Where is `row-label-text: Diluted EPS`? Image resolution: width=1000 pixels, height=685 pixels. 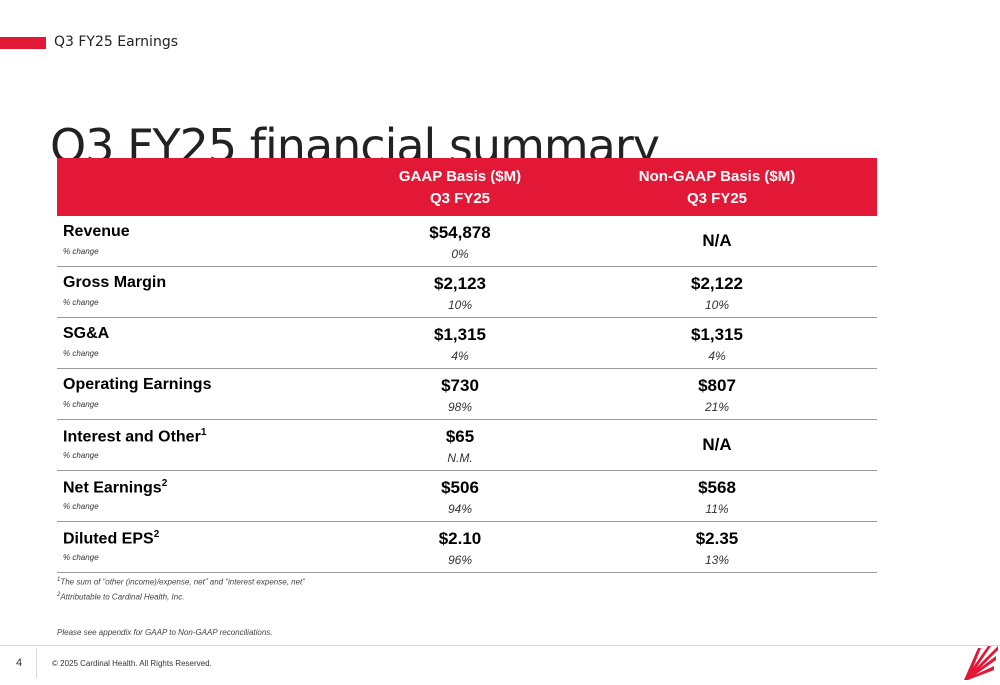
row-label-text: Diluted EPS is located at coordinates (108, 539).